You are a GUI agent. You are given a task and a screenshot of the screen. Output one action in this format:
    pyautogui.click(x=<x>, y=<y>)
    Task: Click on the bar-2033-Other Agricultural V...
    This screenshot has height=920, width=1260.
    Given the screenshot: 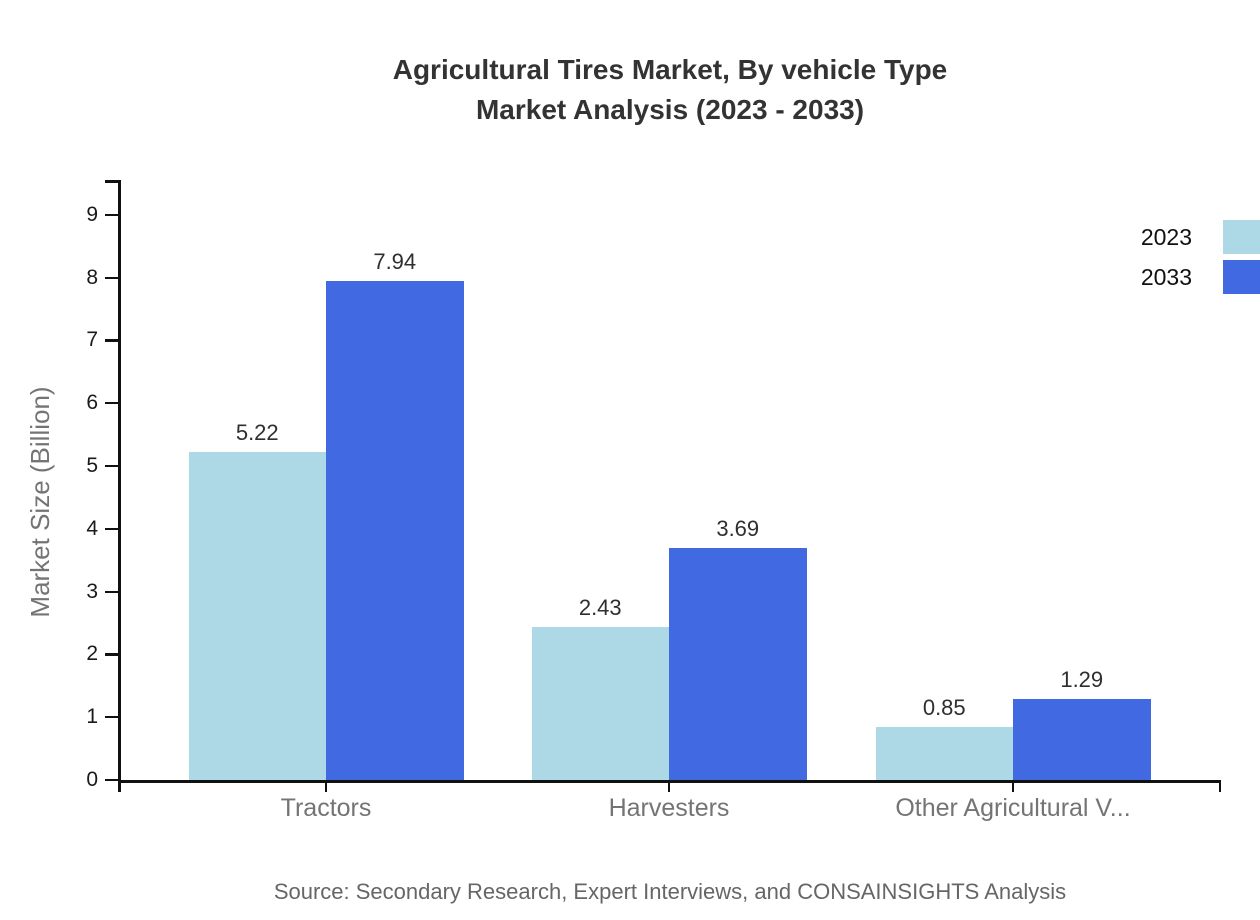 What is the action you would take?
    pyautogui.click(x=1082, y=739)
    